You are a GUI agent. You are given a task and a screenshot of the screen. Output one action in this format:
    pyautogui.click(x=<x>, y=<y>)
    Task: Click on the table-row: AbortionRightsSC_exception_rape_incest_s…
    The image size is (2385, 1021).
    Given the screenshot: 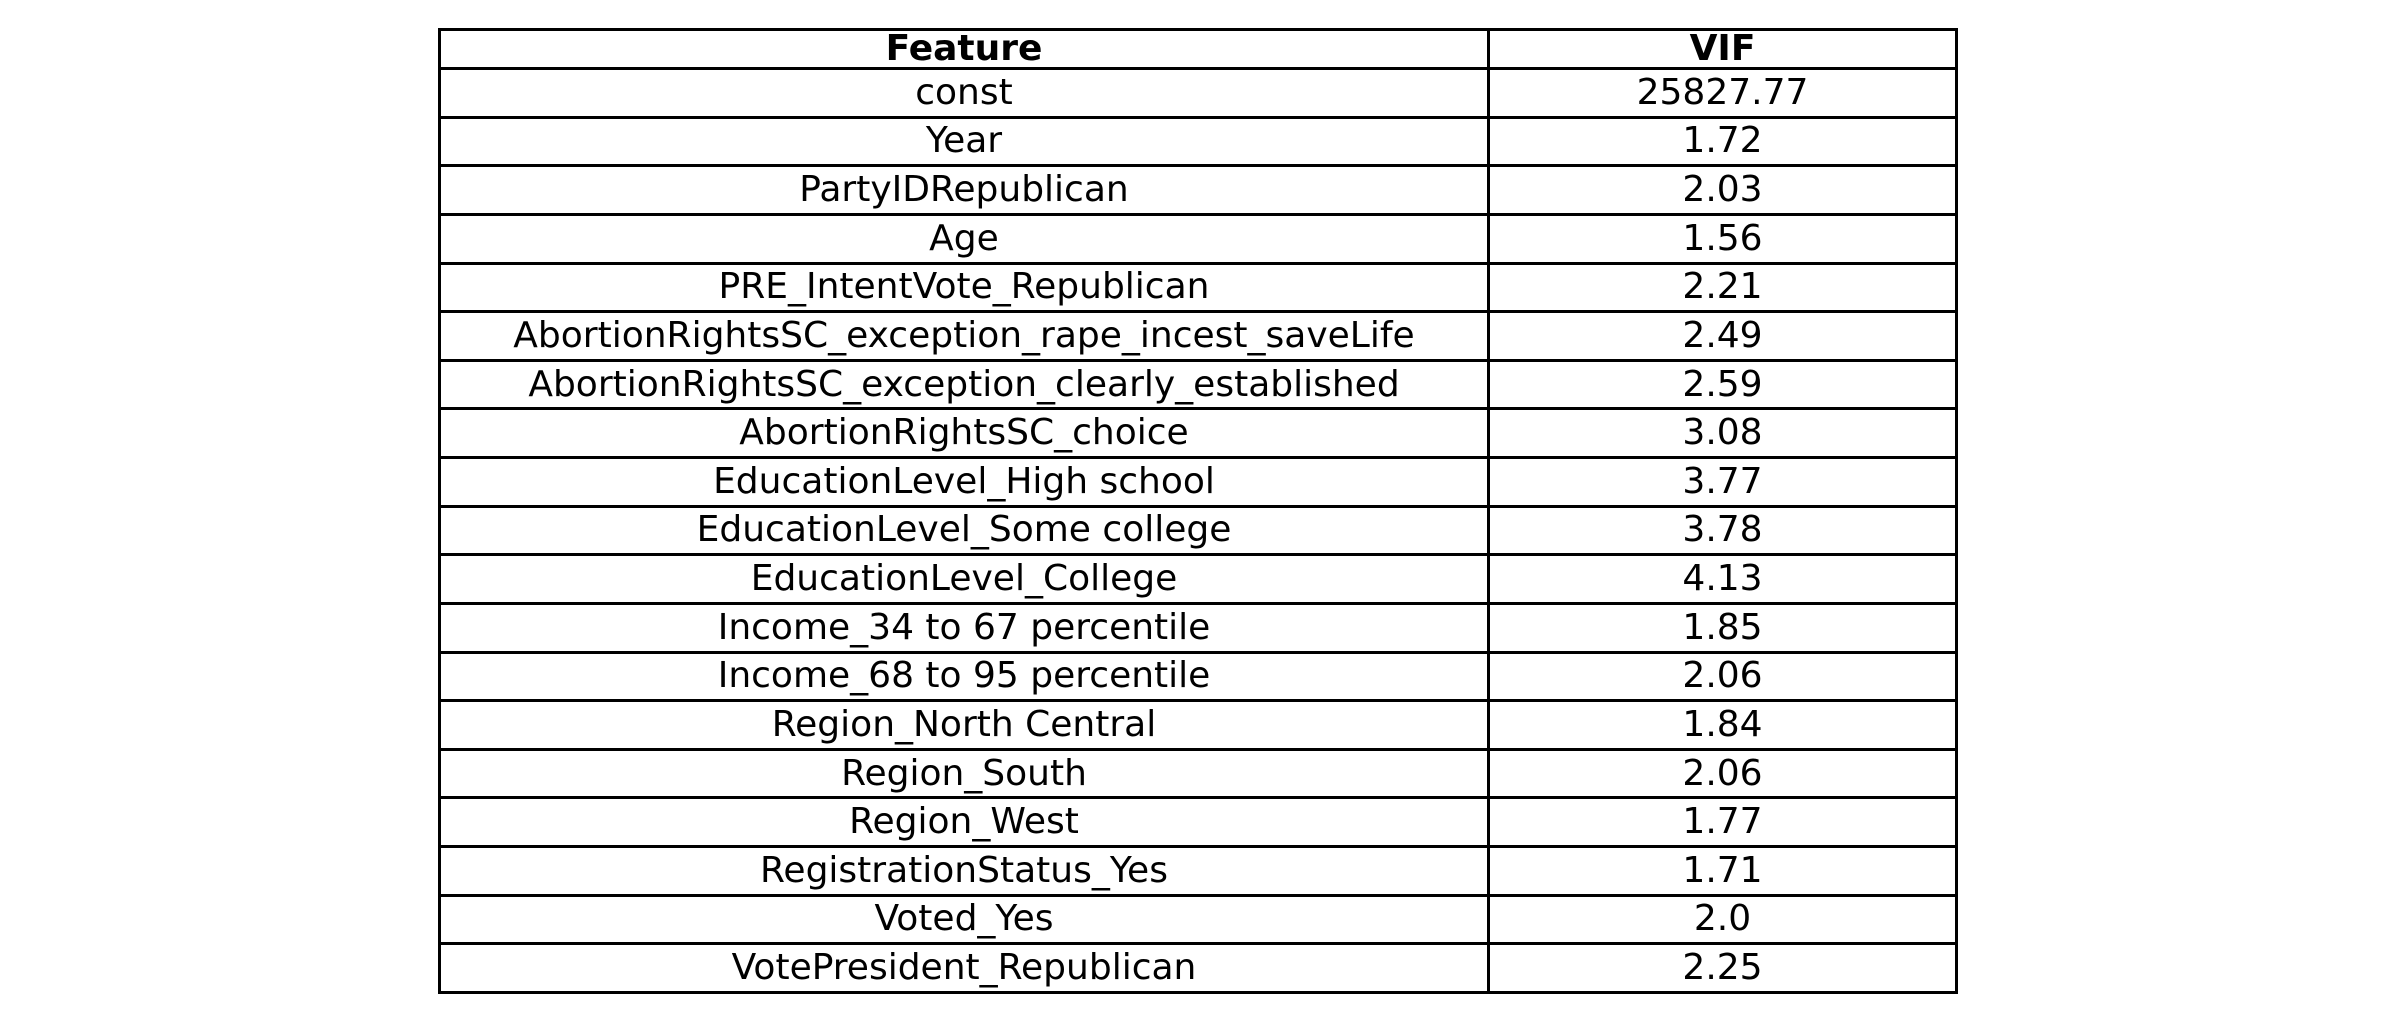 What is the action you would take?
    pyautogui.click(x=1198, y=336)
    